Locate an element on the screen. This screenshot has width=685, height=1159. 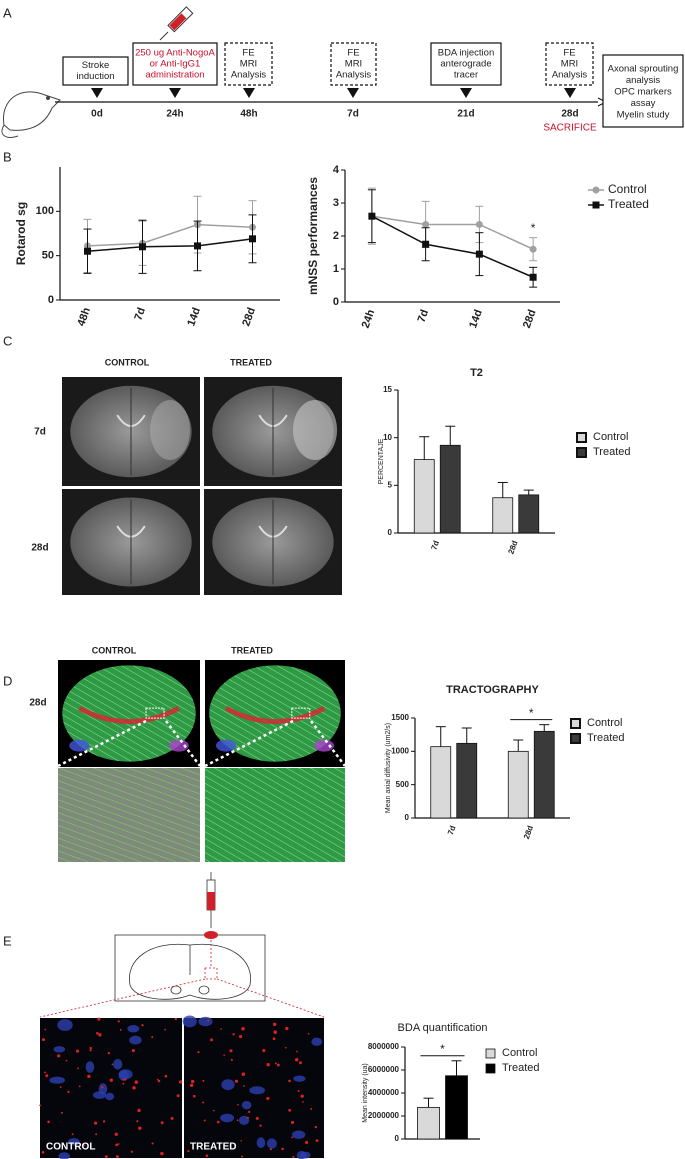
y-tick-label: 0 is located at coordinates (407, 817).